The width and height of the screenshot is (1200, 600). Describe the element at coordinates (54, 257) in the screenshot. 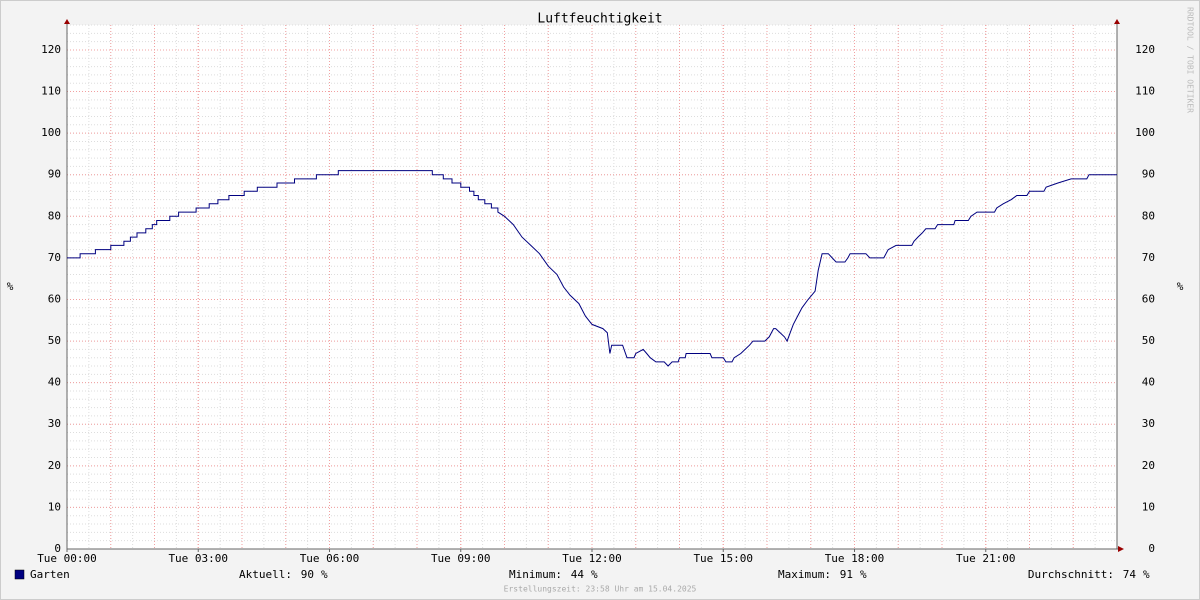

I see `y-tick-label: 70` at that location.